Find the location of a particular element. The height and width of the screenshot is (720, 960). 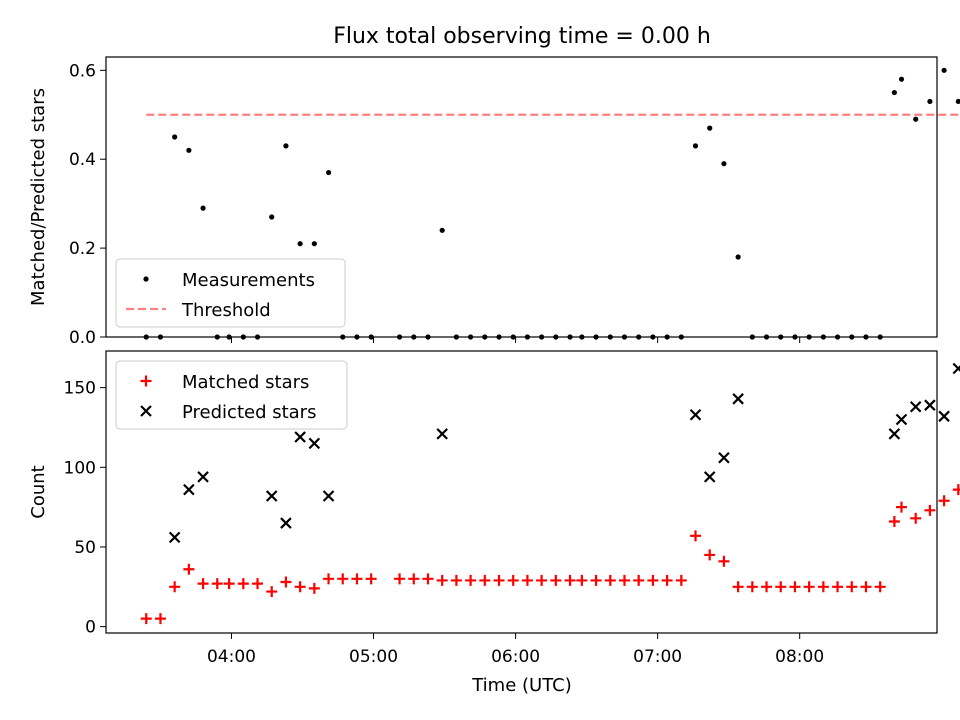

y-tick-label: 0.0 is located at coordinates (82, 338).